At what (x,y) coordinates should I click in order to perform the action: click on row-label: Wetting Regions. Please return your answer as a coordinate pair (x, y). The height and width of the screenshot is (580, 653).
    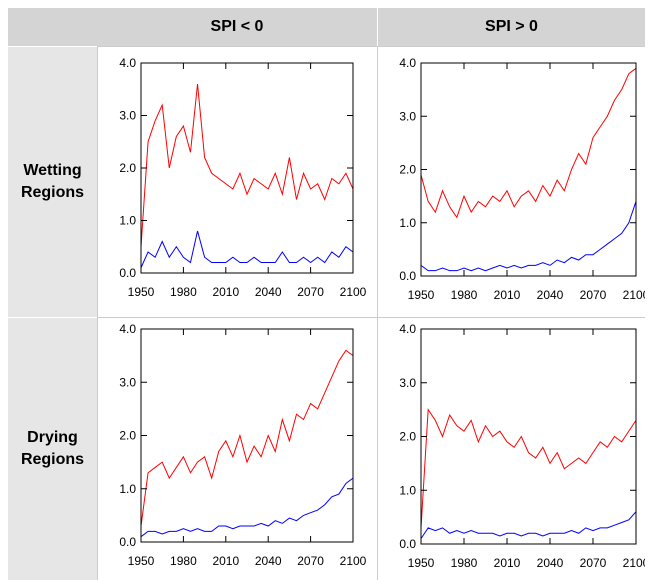
    Looking at the image, I should click on (52, 181).